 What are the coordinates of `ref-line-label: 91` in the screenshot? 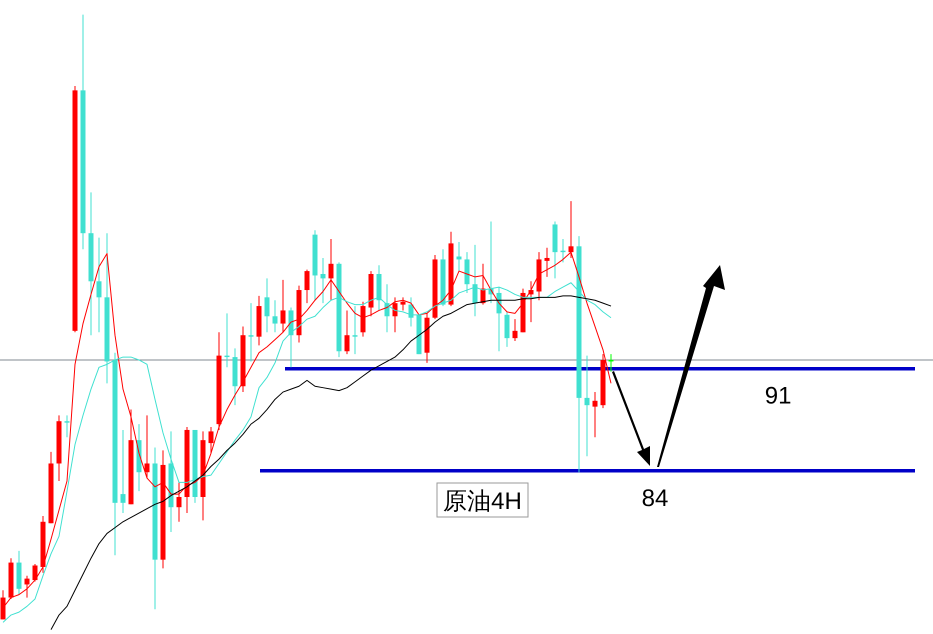 It's located at (778, 396).